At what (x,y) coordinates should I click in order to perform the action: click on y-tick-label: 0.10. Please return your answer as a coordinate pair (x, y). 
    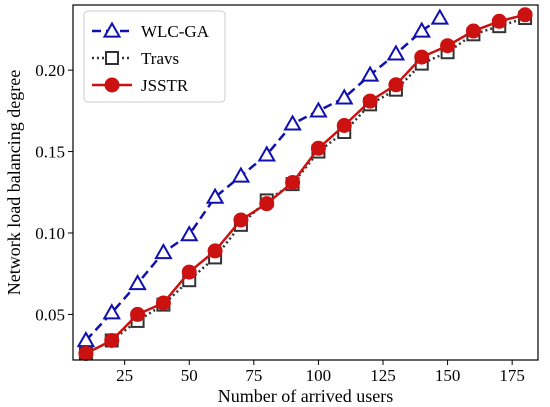
    Looking at the image, I should click on (50, 233).